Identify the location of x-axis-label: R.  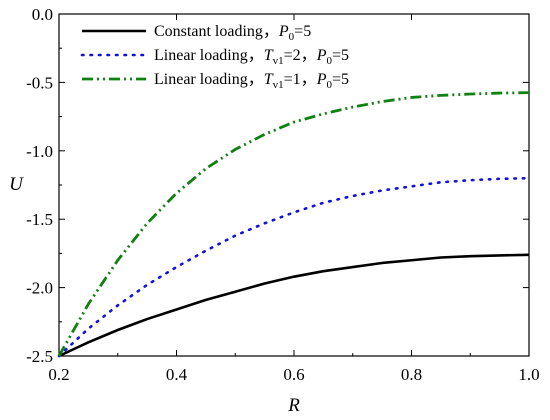
(293, 405).